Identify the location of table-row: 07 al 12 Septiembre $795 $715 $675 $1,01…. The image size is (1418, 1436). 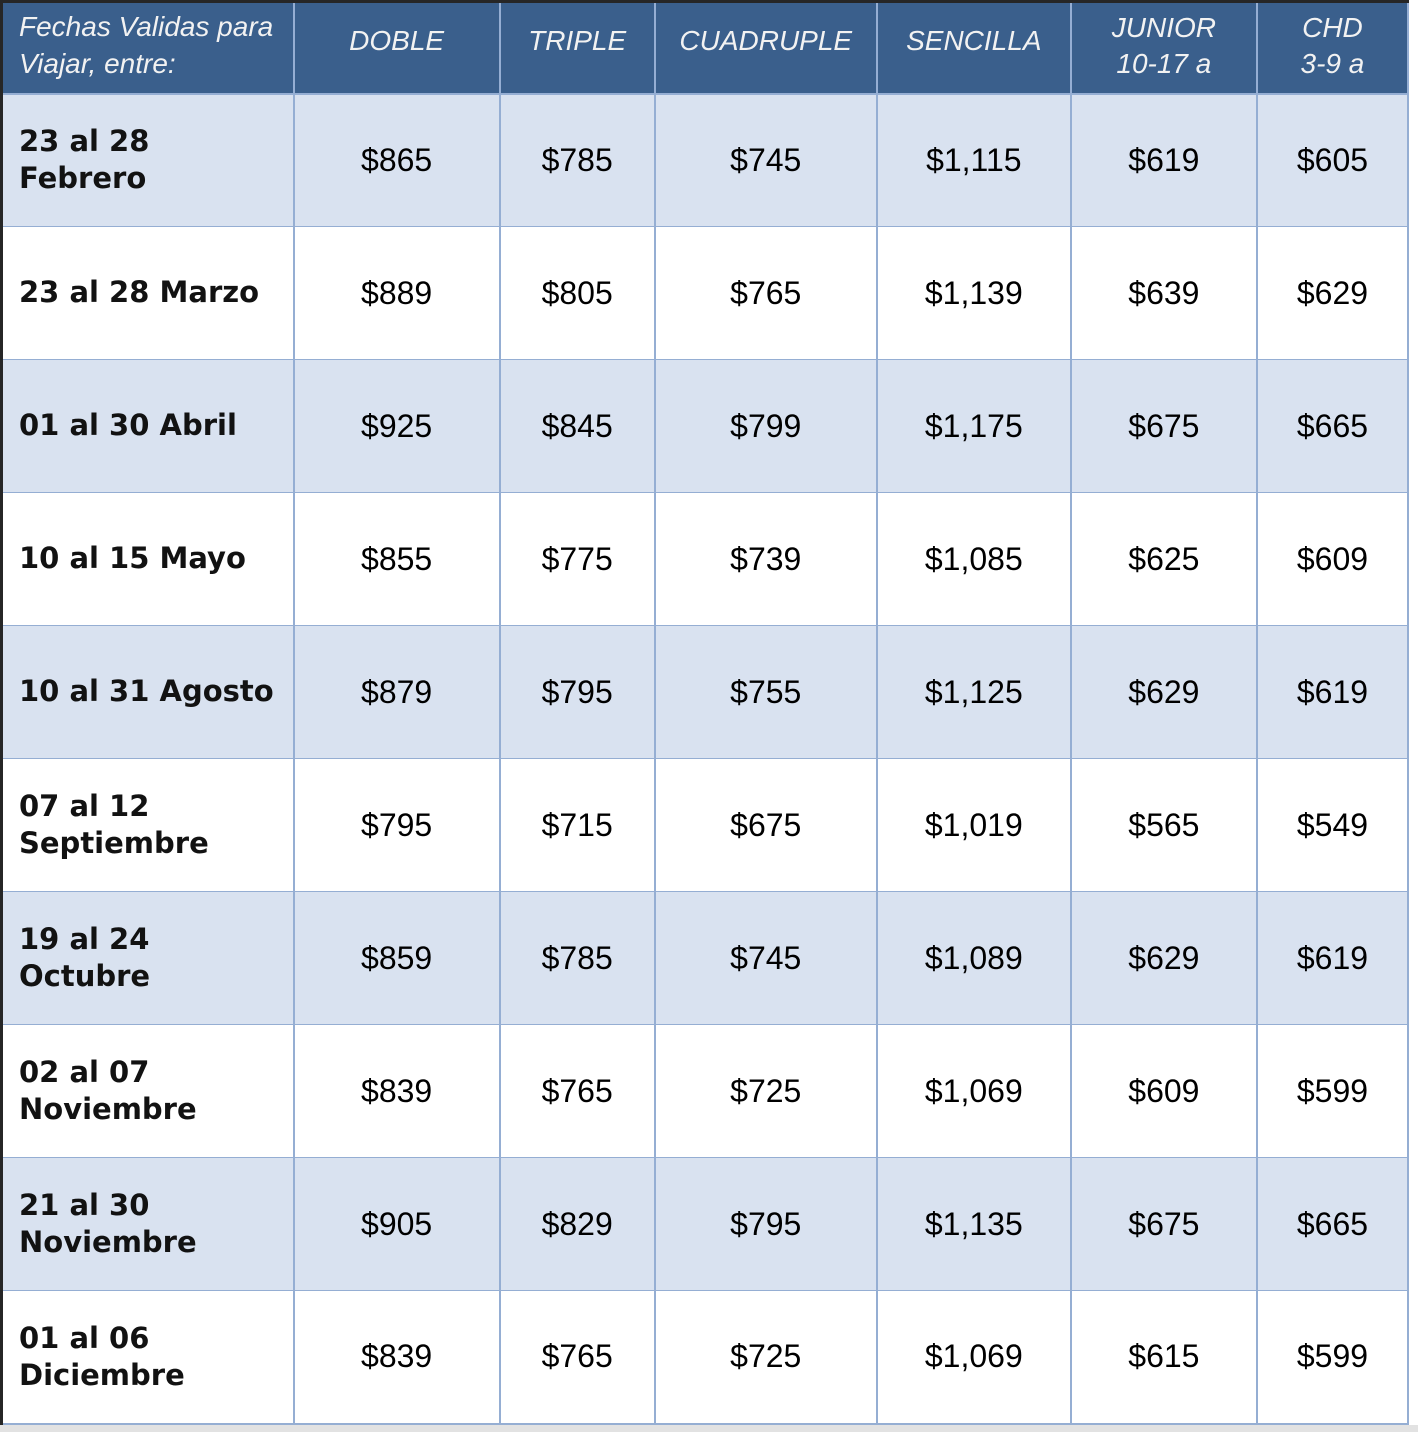
(705, 825).